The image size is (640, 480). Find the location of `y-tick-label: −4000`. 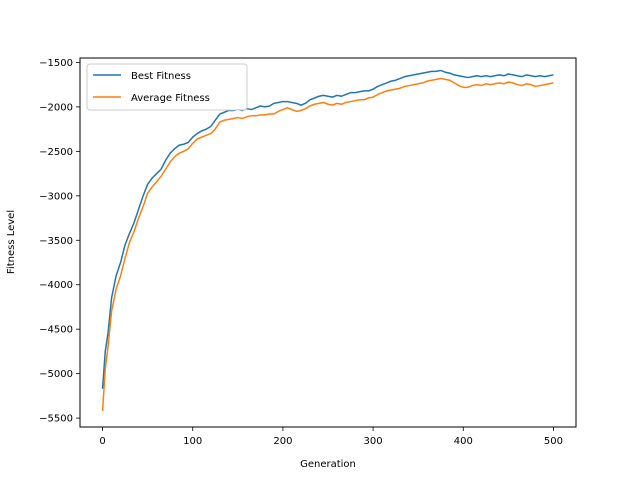

y-tick-label: −4000 is located at coordinates (56, 285).